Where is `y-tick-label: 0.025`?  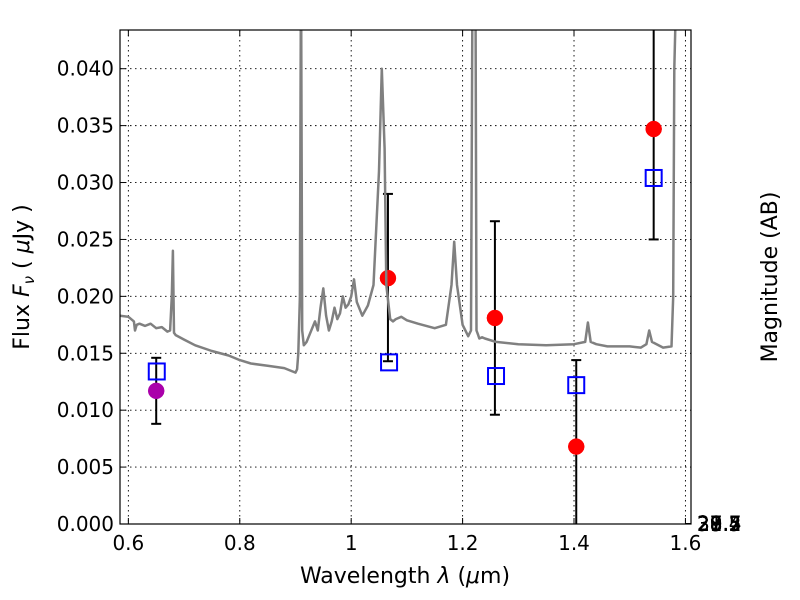
y-tick-label: 0.025 is located at coordinates (85, 239).